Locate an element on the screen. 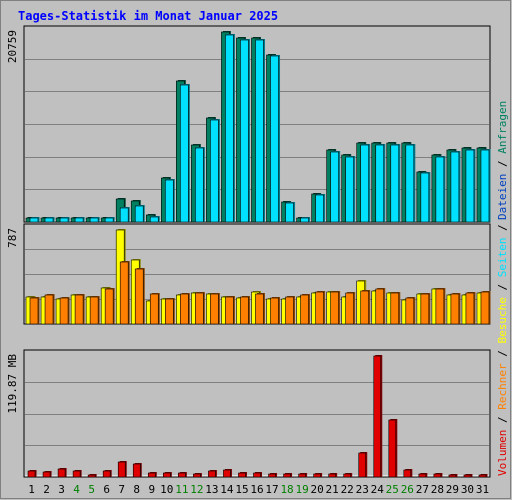  x-tick-label: 2 is located at coordinates (46, 489).